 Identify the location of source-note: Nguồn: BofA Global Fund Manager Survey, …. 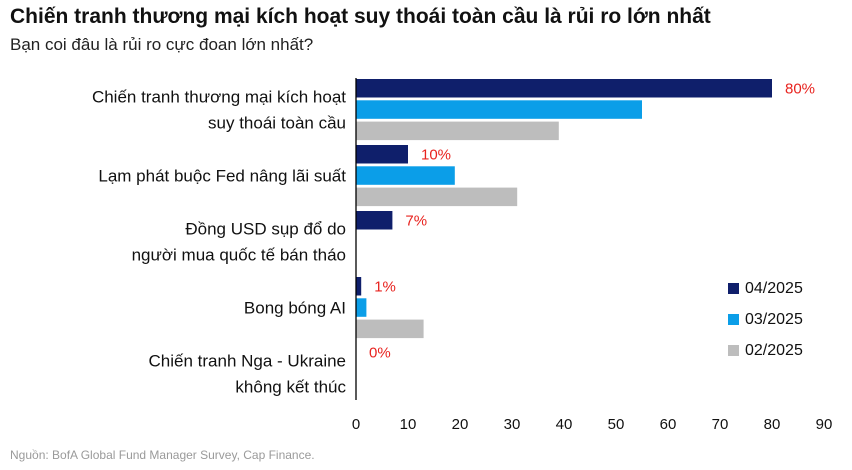
(162, 455).